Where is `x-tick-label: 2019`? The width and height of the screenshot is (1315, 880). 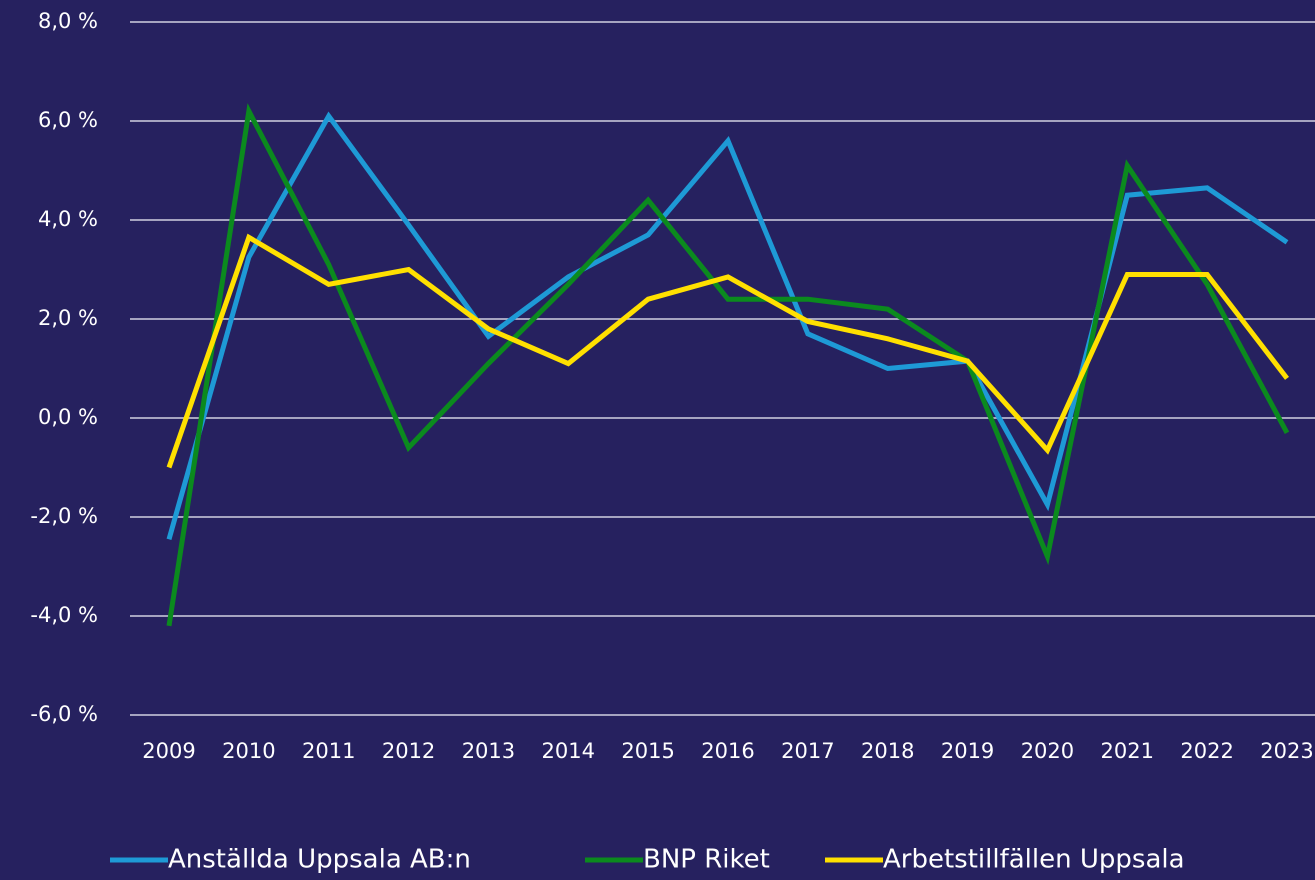 x-tick-label: 2019 is located at coordinates (967, 751).